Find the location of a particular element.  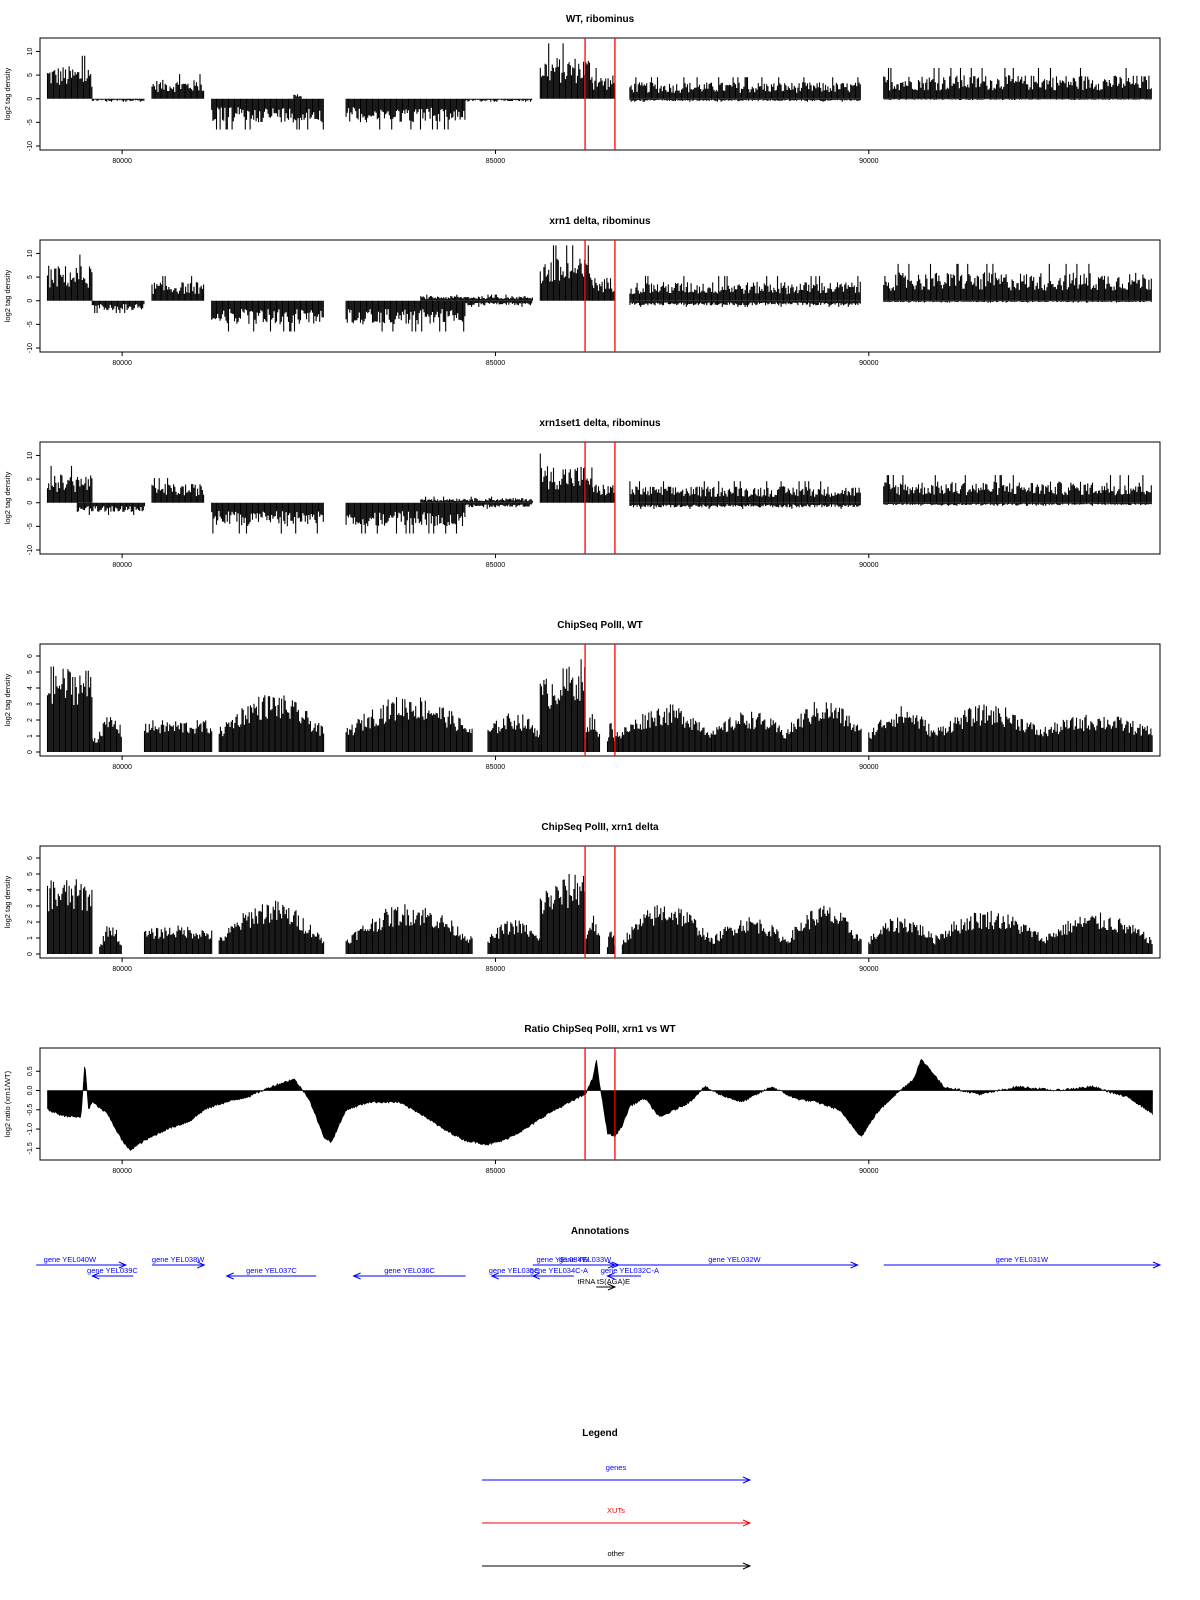

feature-label: gene YEL032C-A is located at coordinates (630, 1270).